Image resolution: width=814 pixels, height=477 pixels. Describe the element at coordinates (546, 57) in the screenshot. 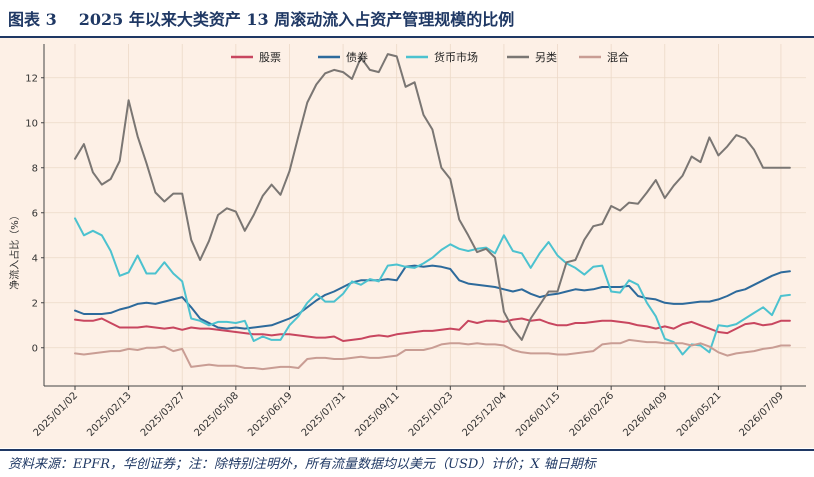

I see `legend-label: 另类` at that location.